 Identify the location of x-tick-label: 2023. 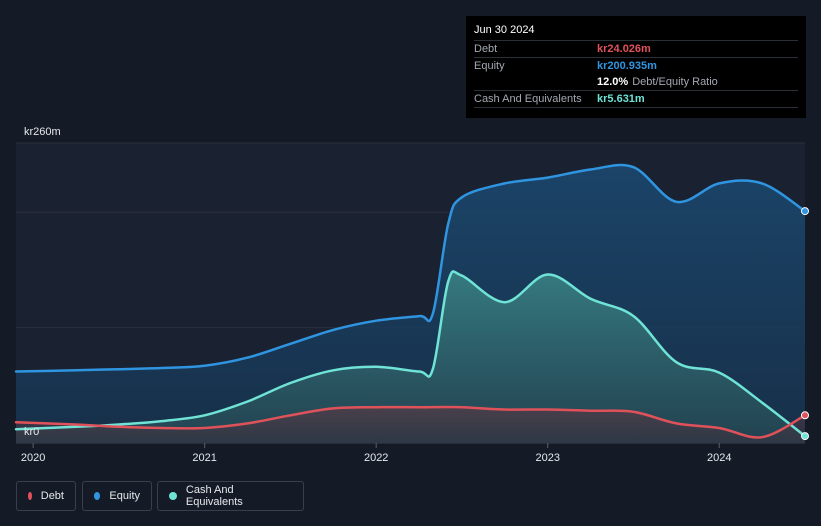
(547, 458).